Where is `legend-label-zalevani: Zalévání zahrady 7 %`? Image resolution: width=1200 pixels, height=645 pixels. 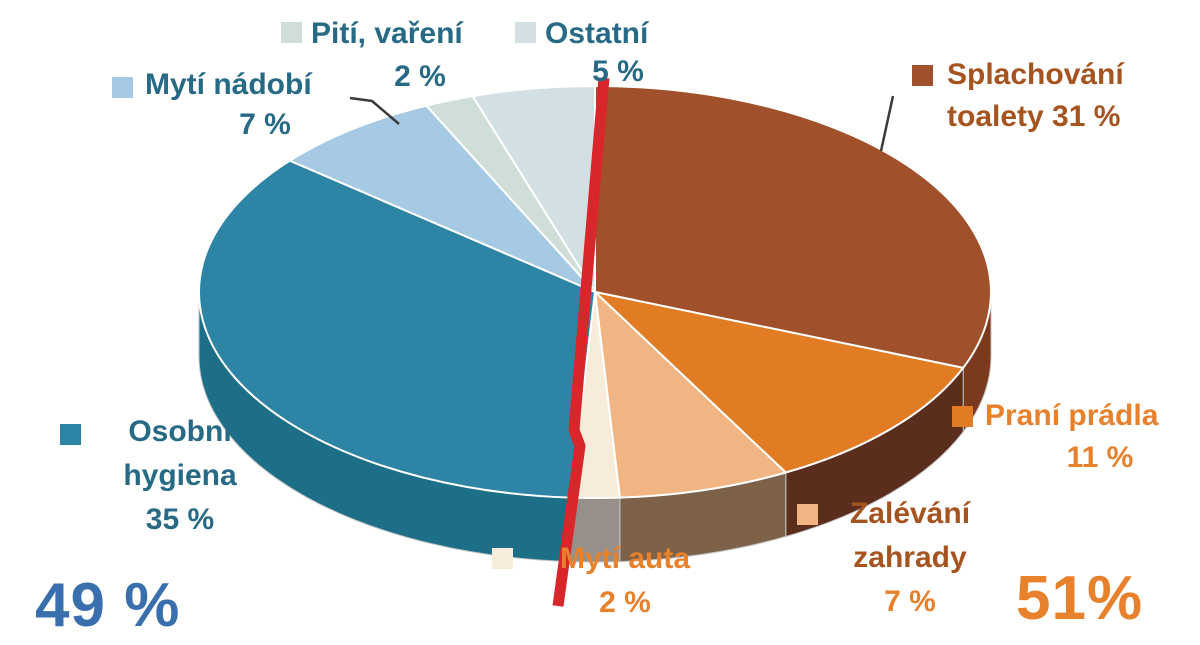
legend-label-zalevani: Zalévání zahrady 7 % is located at coordinates (910, 558).